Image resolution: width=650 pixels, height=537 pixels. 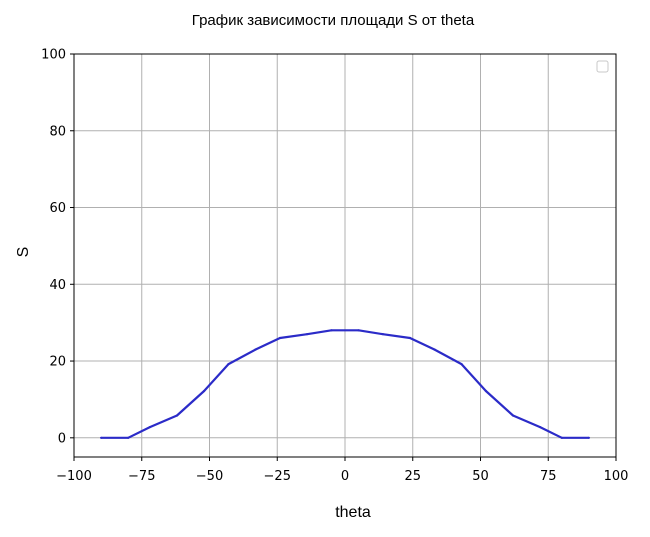 What do you see at coordinates (333, 20) in the screenshot?
I see `chart-title: График зависимости площади S от theta` at bounding box center [333, 20].